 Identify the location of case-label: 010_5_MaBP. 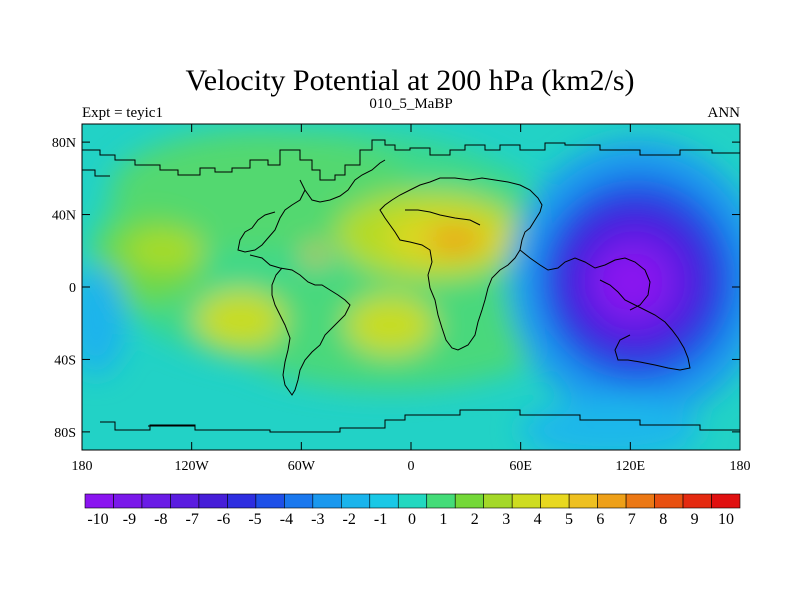
(410, 104).